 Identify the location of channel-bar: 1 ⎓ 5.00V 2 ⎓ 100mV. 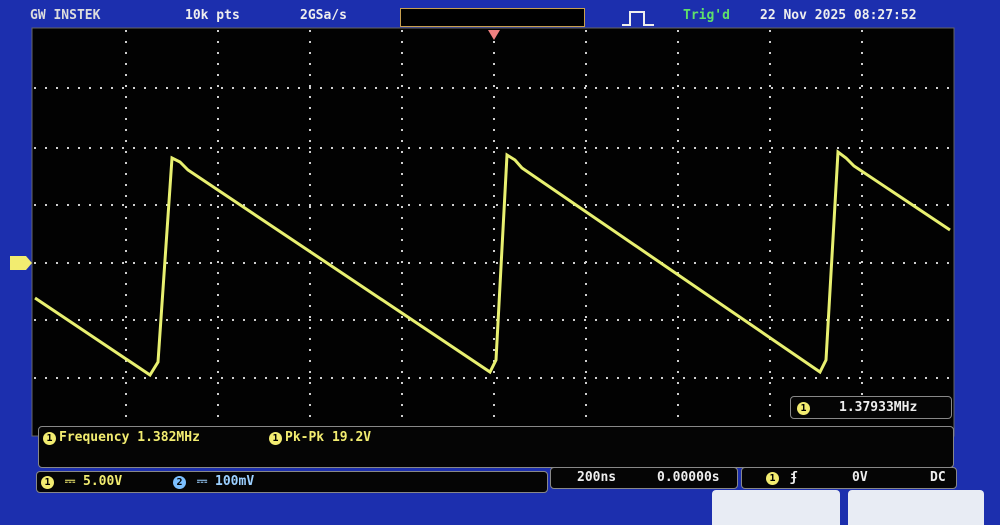
(292, 482).